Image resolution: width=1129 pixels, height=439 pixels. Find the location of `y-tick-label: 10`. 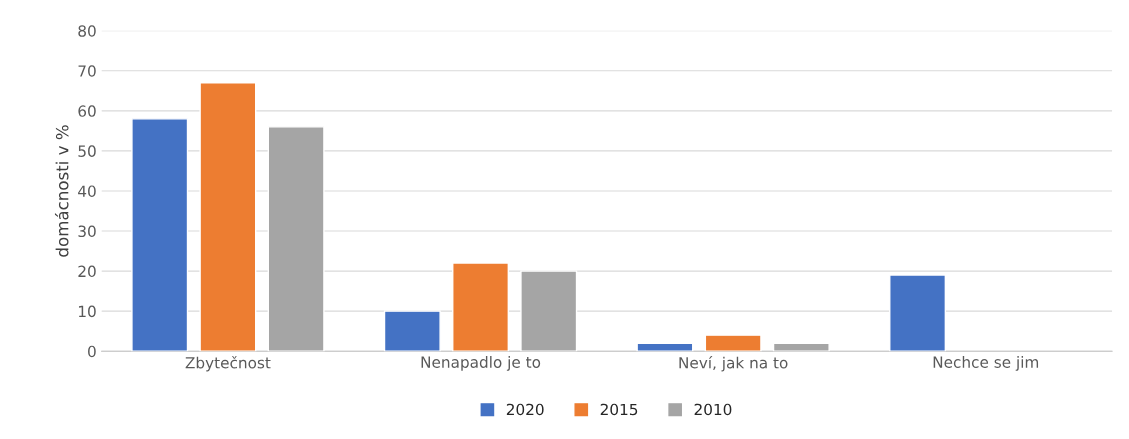

y-tick-label: 10 is located at coordinates (87, 311).